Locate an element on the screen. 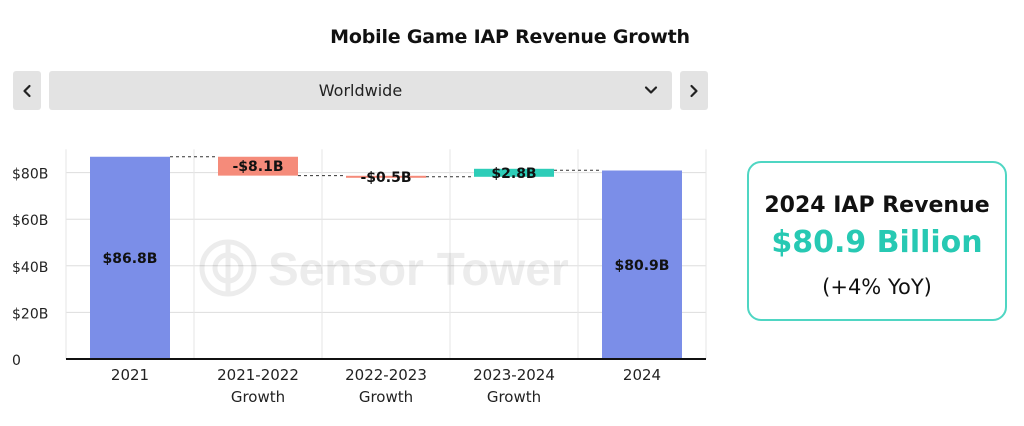 The width and height of the screenshot is (1024, 426). previous-button is located at coordinates (27, 90).